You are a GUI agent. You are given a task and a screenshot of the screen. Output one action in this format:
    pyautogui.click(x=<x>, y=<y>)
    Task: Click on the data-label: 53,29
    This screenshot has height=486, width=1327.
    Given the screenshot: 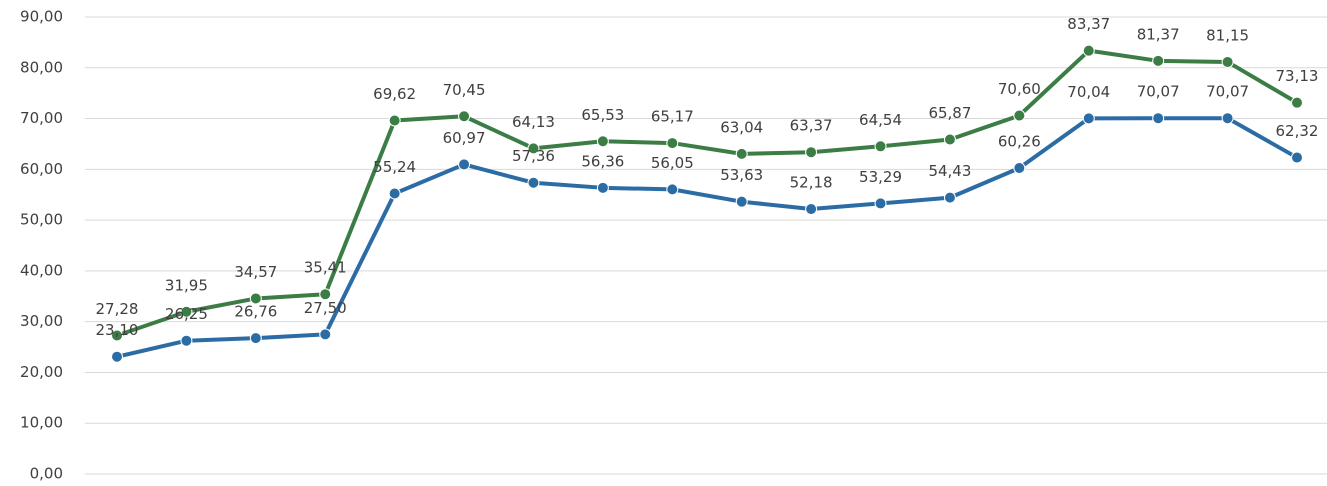 What is the action you would take?
    pyautogui.click(x=880, y=177)
    